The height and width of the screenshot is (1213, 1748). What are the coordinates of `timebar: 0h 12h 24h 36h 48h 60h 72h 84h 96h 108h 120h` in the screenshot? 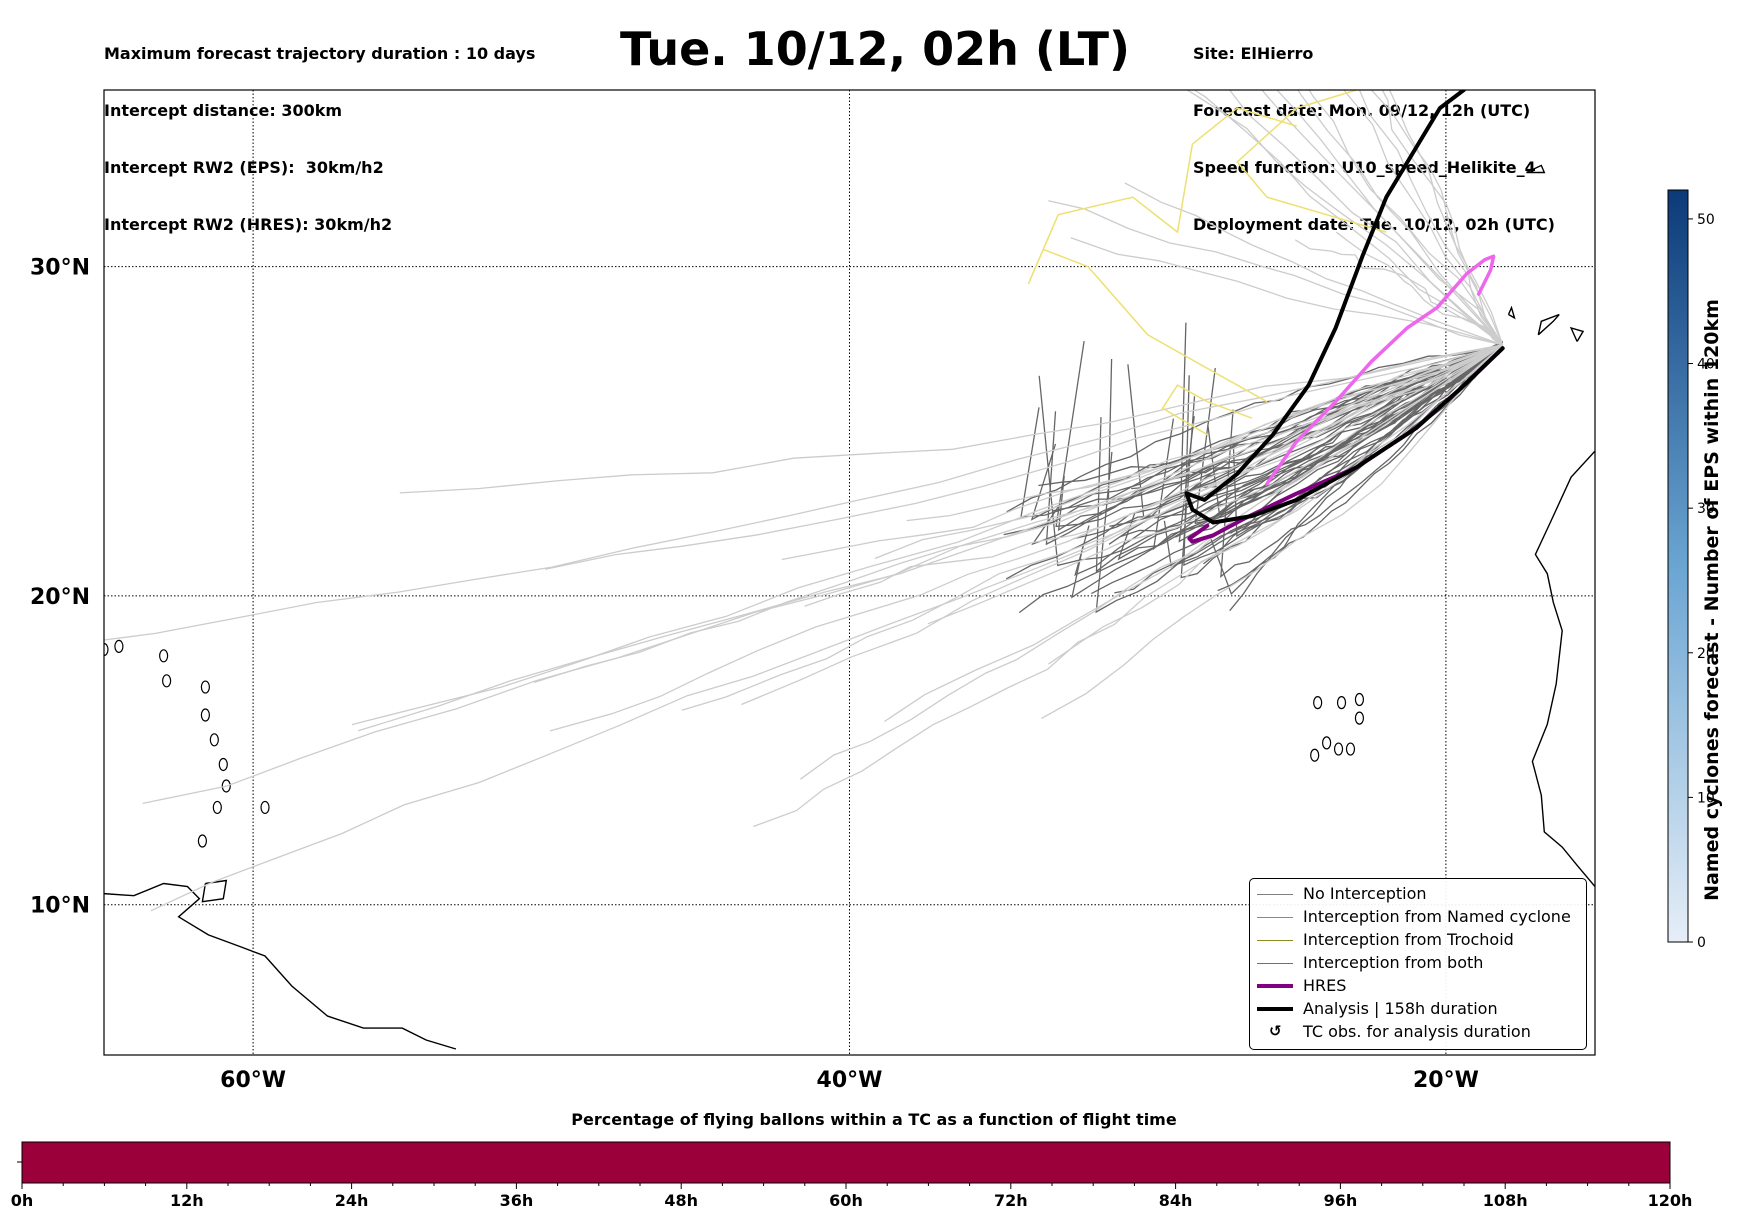 It's located at (852, 1175).